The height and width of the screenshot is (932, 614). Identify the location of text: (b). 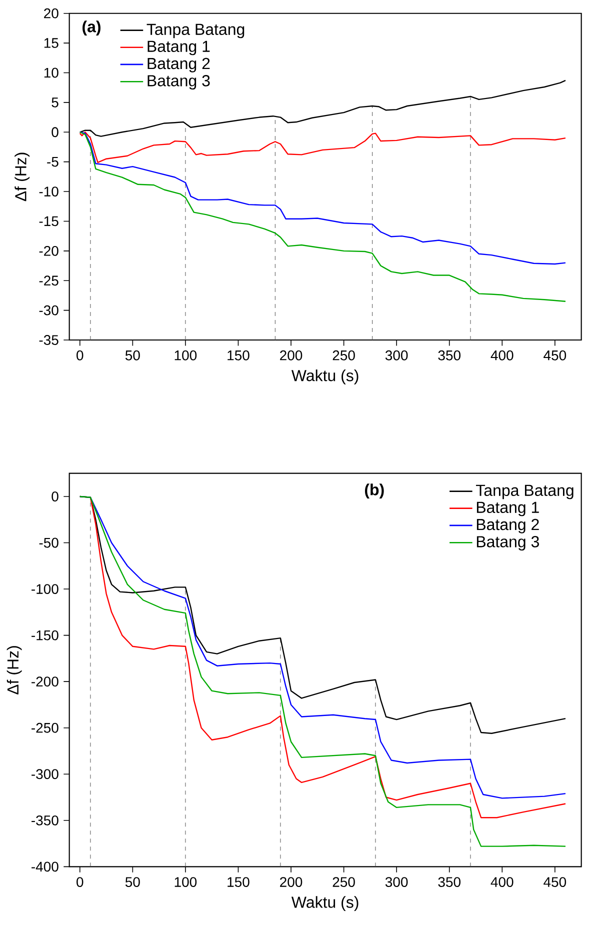
(374, 491).